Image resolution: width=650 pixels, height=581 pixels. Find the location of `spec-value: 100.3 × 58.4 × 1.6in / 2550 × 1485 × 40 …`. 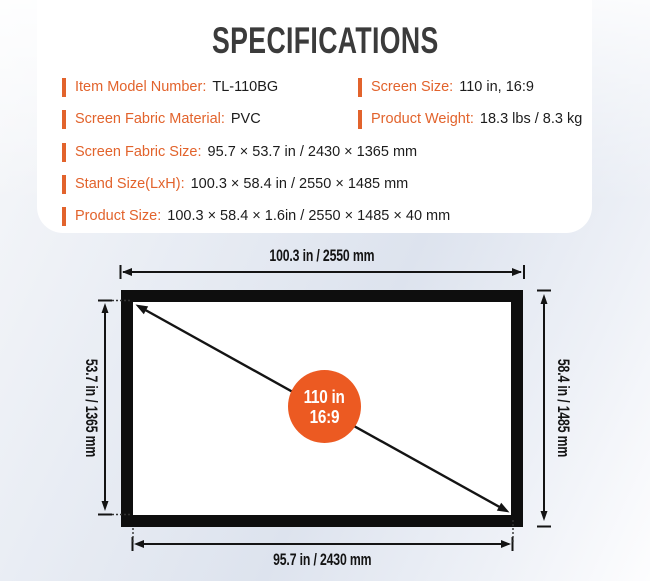

spec-value: 100.3 × 58.4 × 1.6in / 2550 × 1485 × 40 … is located at coordinates (309, 216).